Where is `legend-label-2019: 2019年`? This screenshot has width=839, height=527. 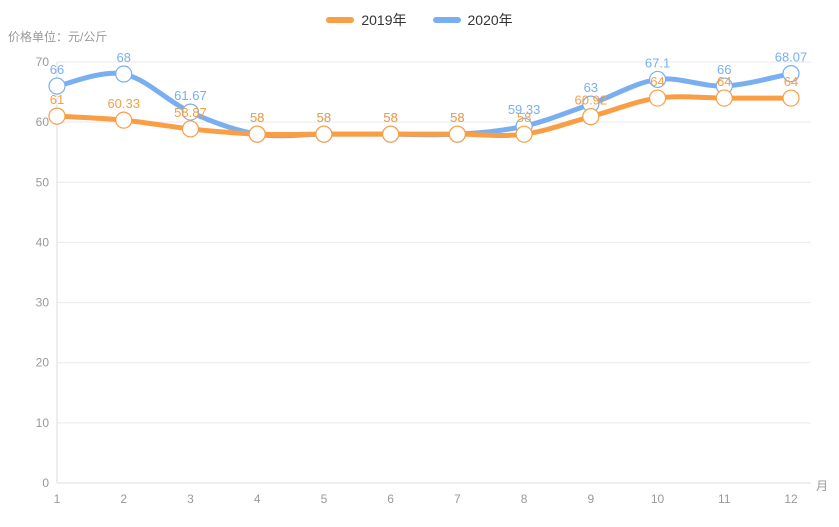
legend-label-2019: 2019年 is located at coordinates (384, 20).